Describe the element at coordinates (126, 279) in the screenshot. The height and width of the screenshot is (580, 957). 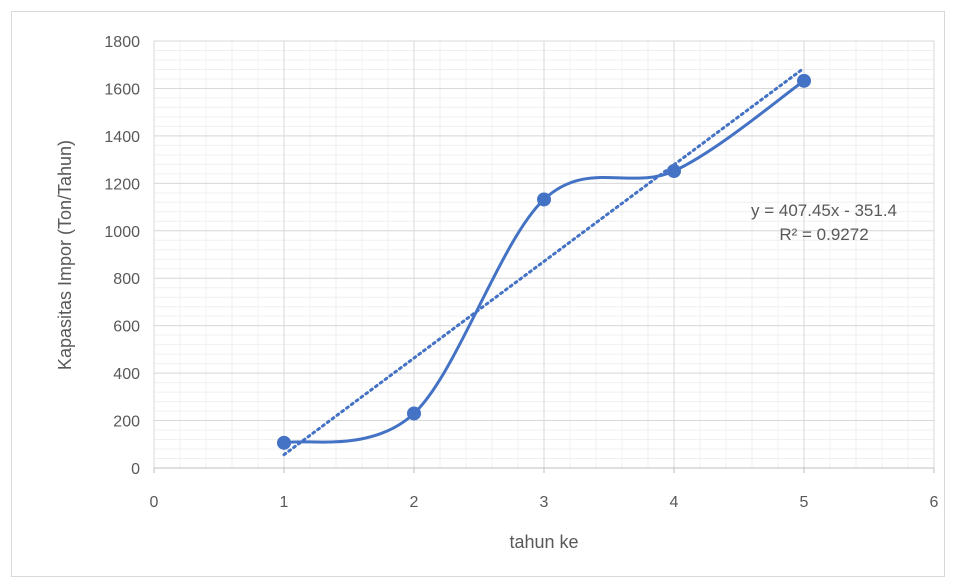
I see `y-tick-label: 800` at that location.